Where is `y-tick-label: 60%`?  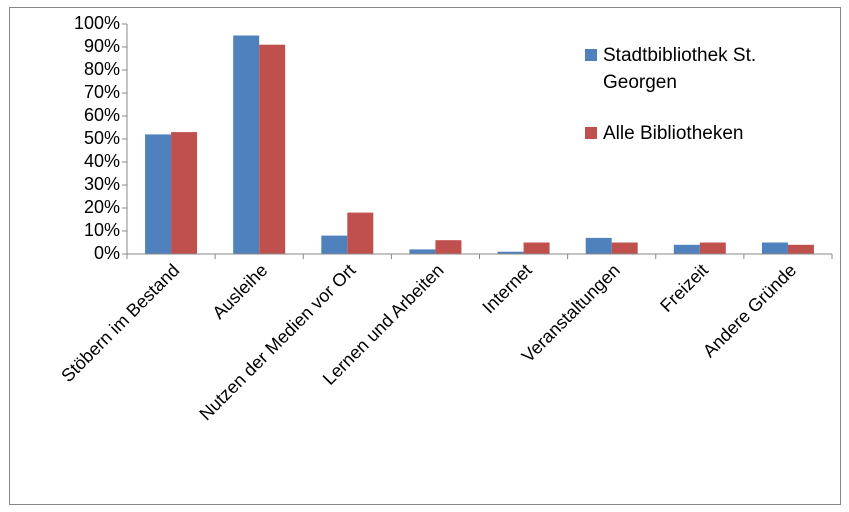 y-tick-label: 60% is located at coordinates (102, 115).